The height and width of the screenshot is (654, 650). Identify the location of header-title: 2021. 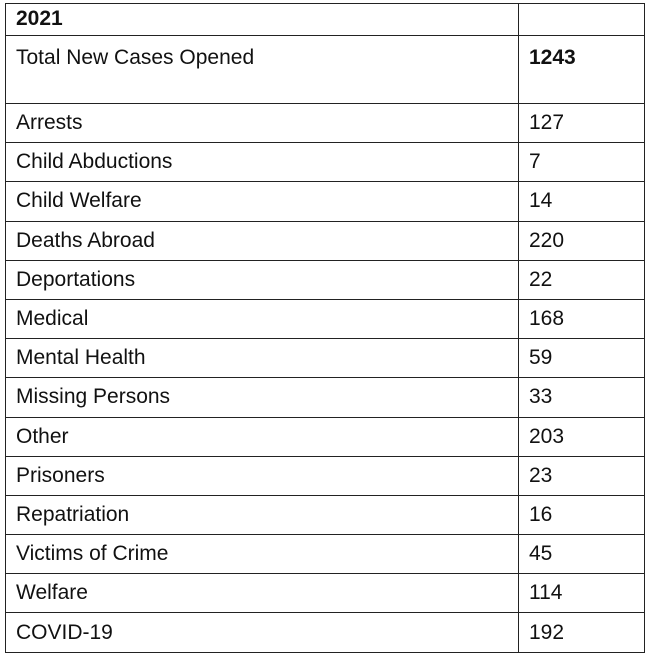
(262, 19).